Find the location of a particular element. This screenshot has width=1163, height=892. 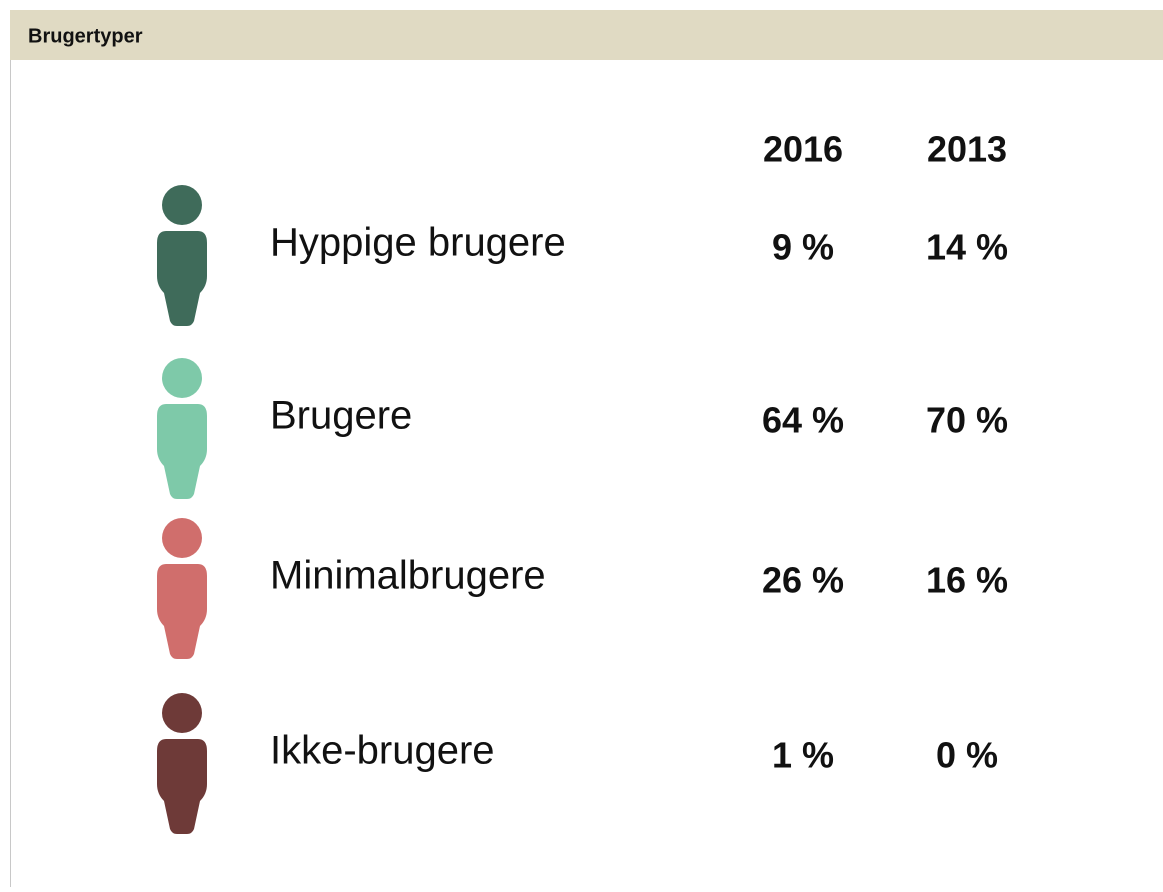

row-label: Hyppige brugere is located at coordinates (418, 243).